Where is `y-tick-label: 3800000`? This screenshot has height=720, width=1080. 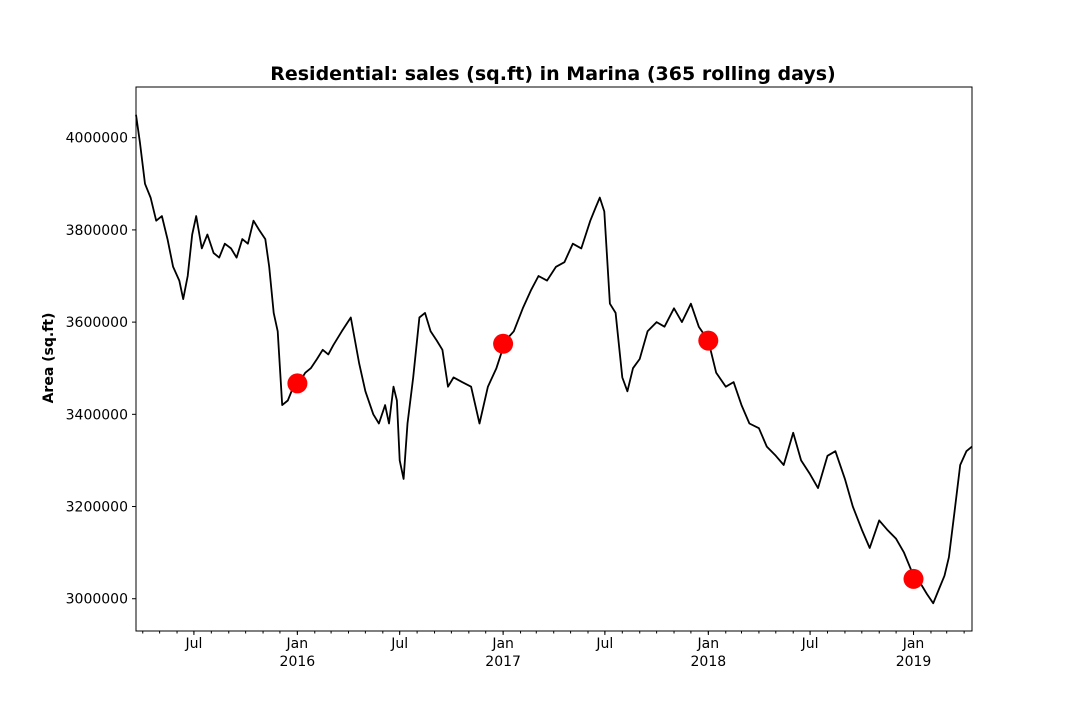
y-tick-label: 3800000 is located at coordinates (97, 231).